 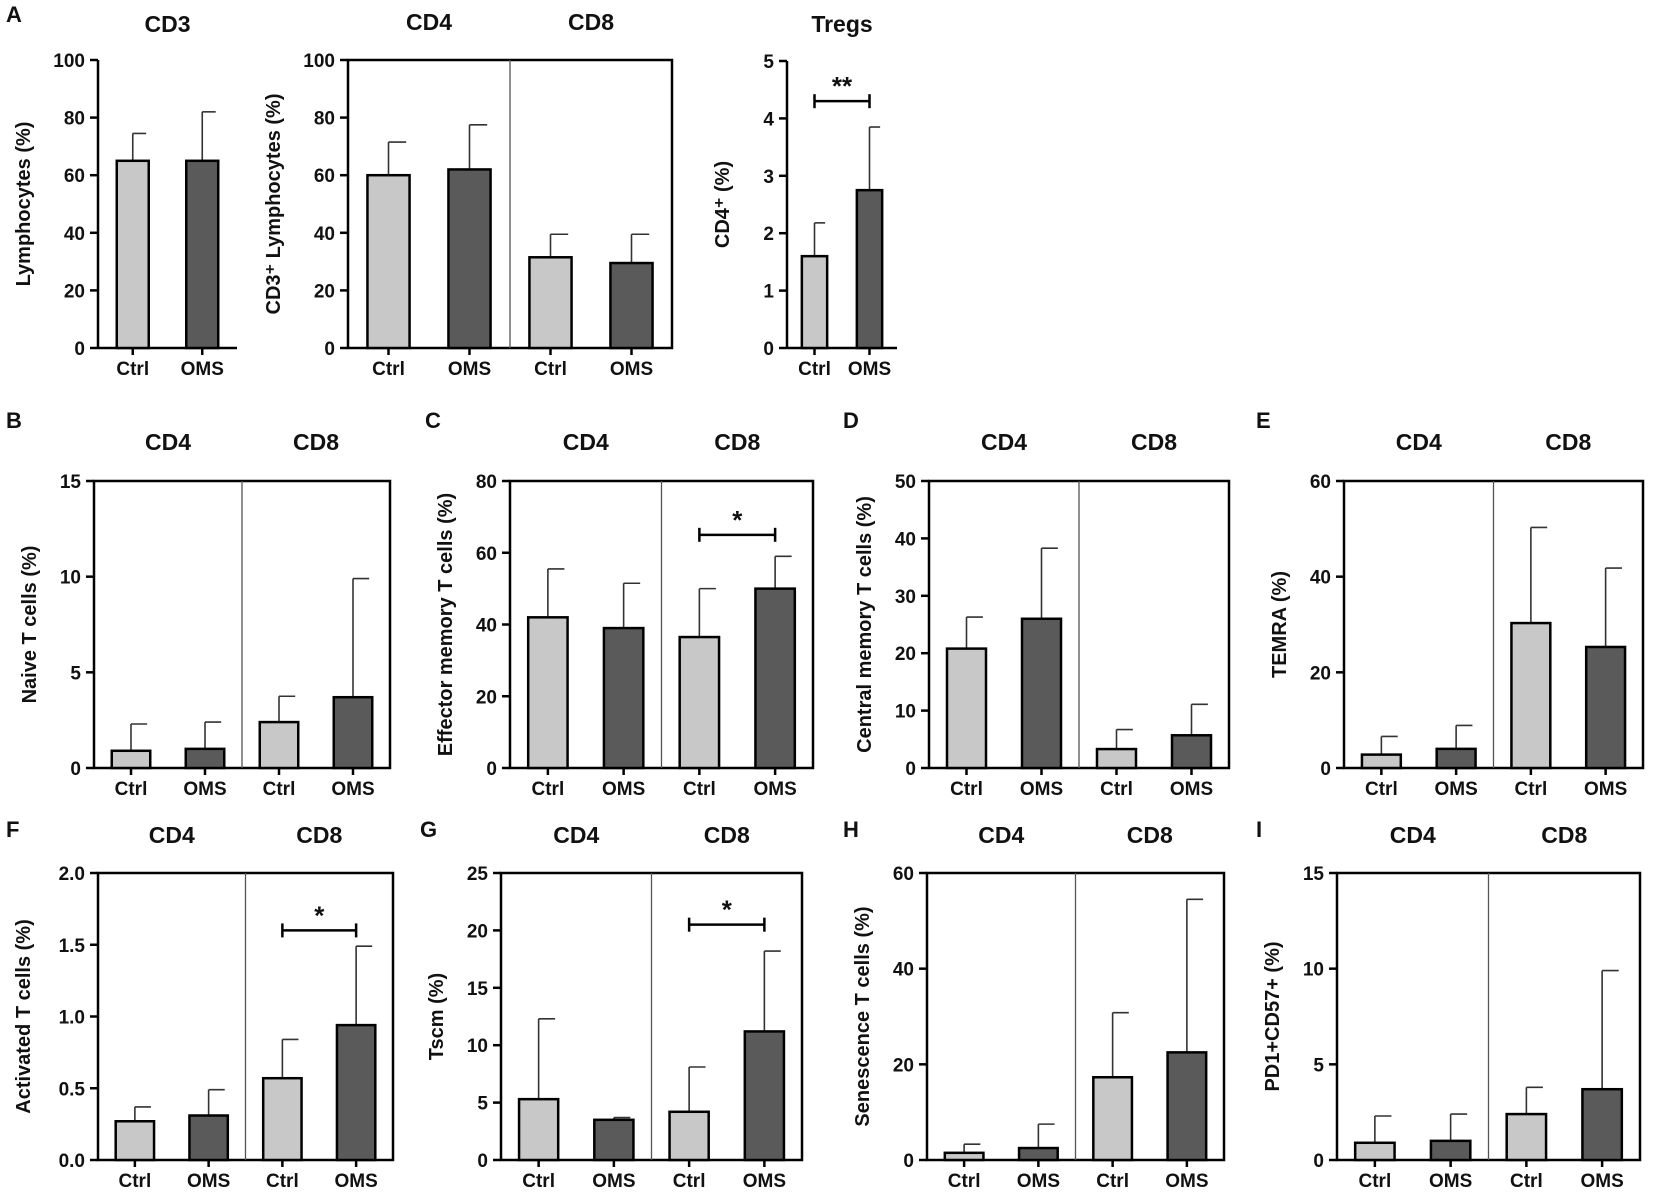 I want to click on y-axis-label: Effector memory T cells (%), so click(x=446, y=624).